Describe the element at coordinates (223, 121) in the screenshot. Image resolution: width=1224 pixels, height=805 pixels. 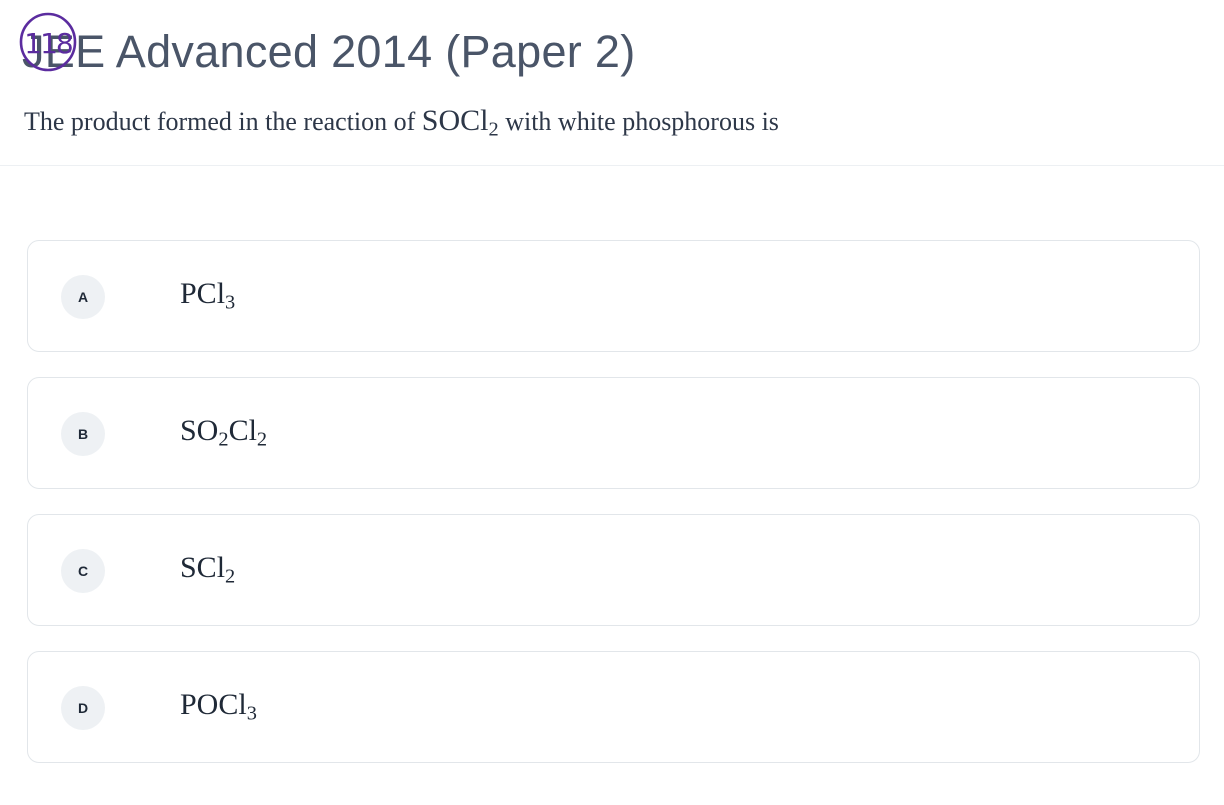
I see `question-prefix: The product formed in the reaction of` at that location.